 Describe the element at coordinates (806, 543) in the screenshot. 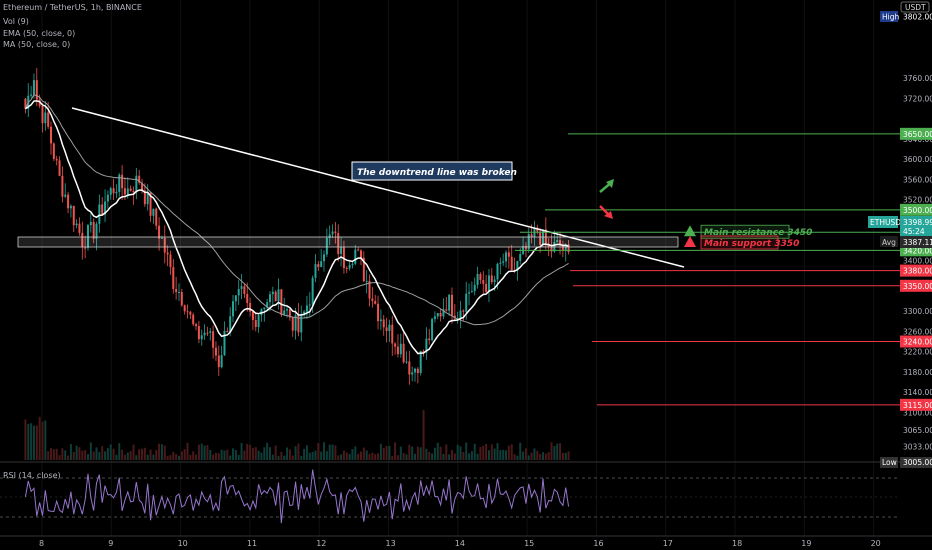

I see `time-tick-label: 19` at that location.